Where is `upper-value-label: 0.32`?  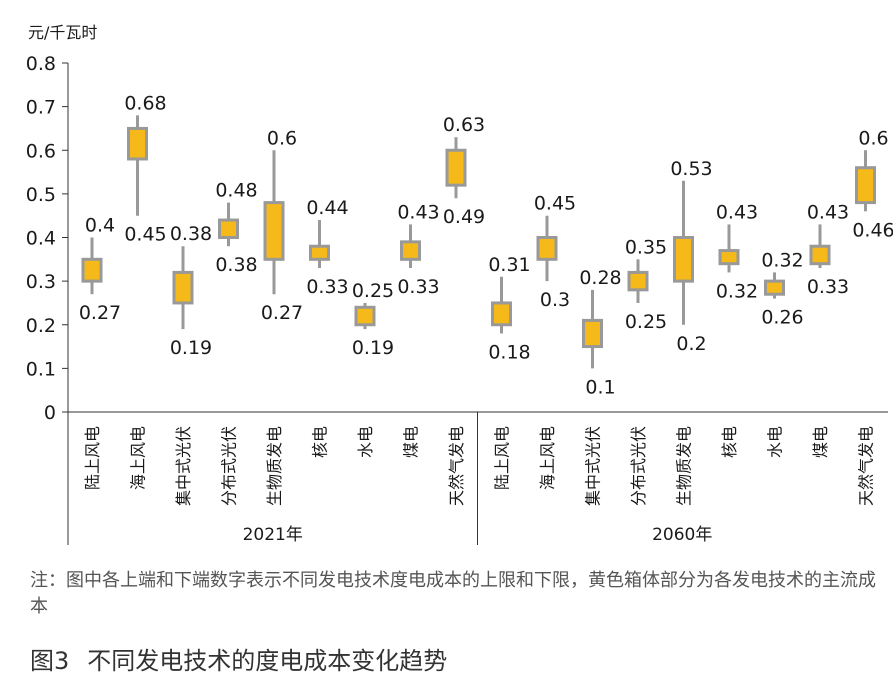 upper-value-label: 0.32 is located at coordinates (782, 260).